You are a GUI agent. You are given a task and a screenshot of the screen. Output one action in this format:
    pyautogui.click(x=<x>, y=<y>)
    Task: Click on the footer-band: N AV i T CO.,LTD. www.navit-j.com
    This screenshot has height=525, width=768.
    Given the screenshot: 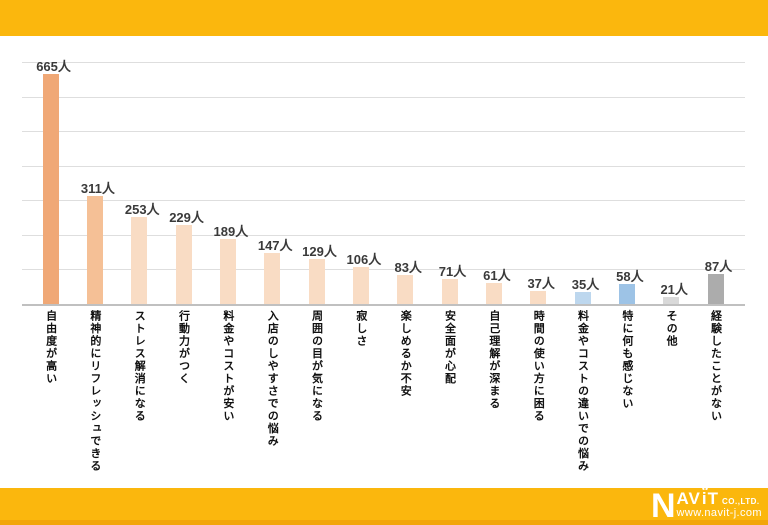 What is the action you would take?
    pyautogui.click(x=384, y=506)
    